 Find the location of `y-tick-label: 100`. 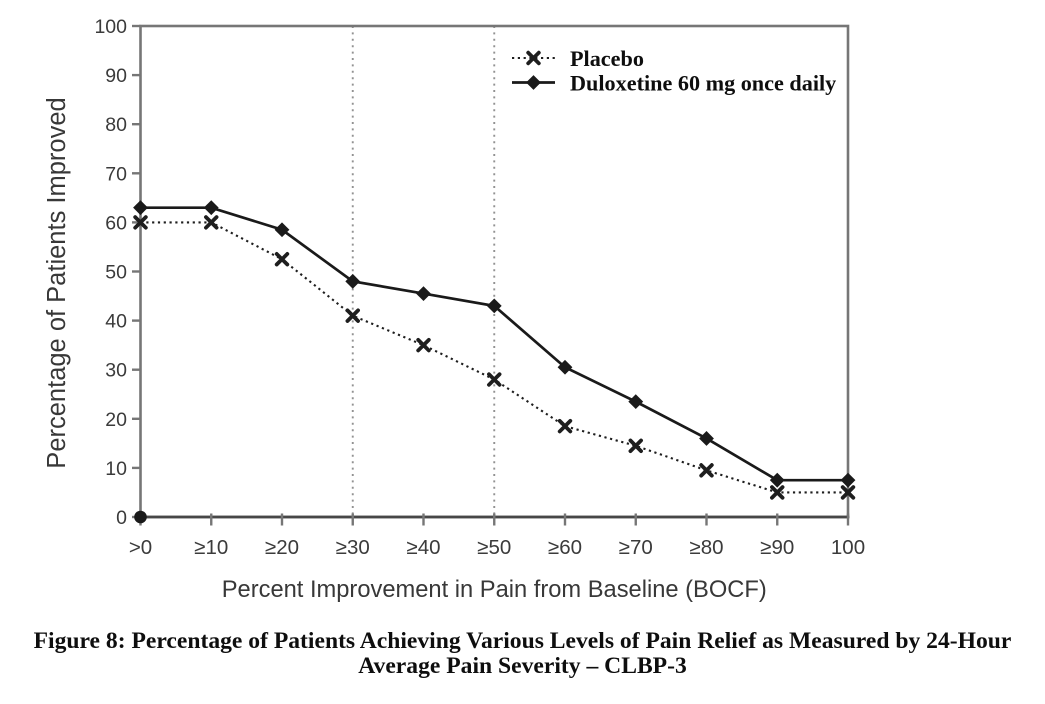

y-tick-label: 100 is located at coordinates (110, 27).